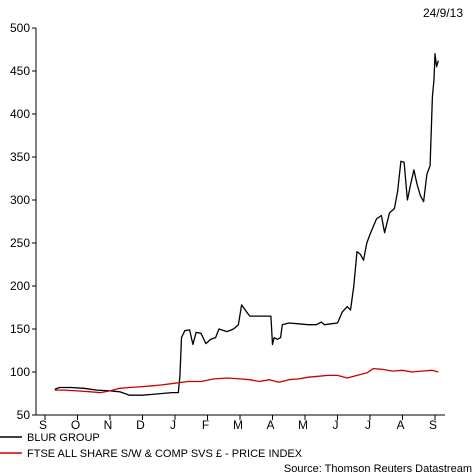 This screenshot has height=476, width=475. What do you see at coordinates (20, 71) in the screenshot?
I see `y-tick-label: 450` at bounding box center [20, 71].